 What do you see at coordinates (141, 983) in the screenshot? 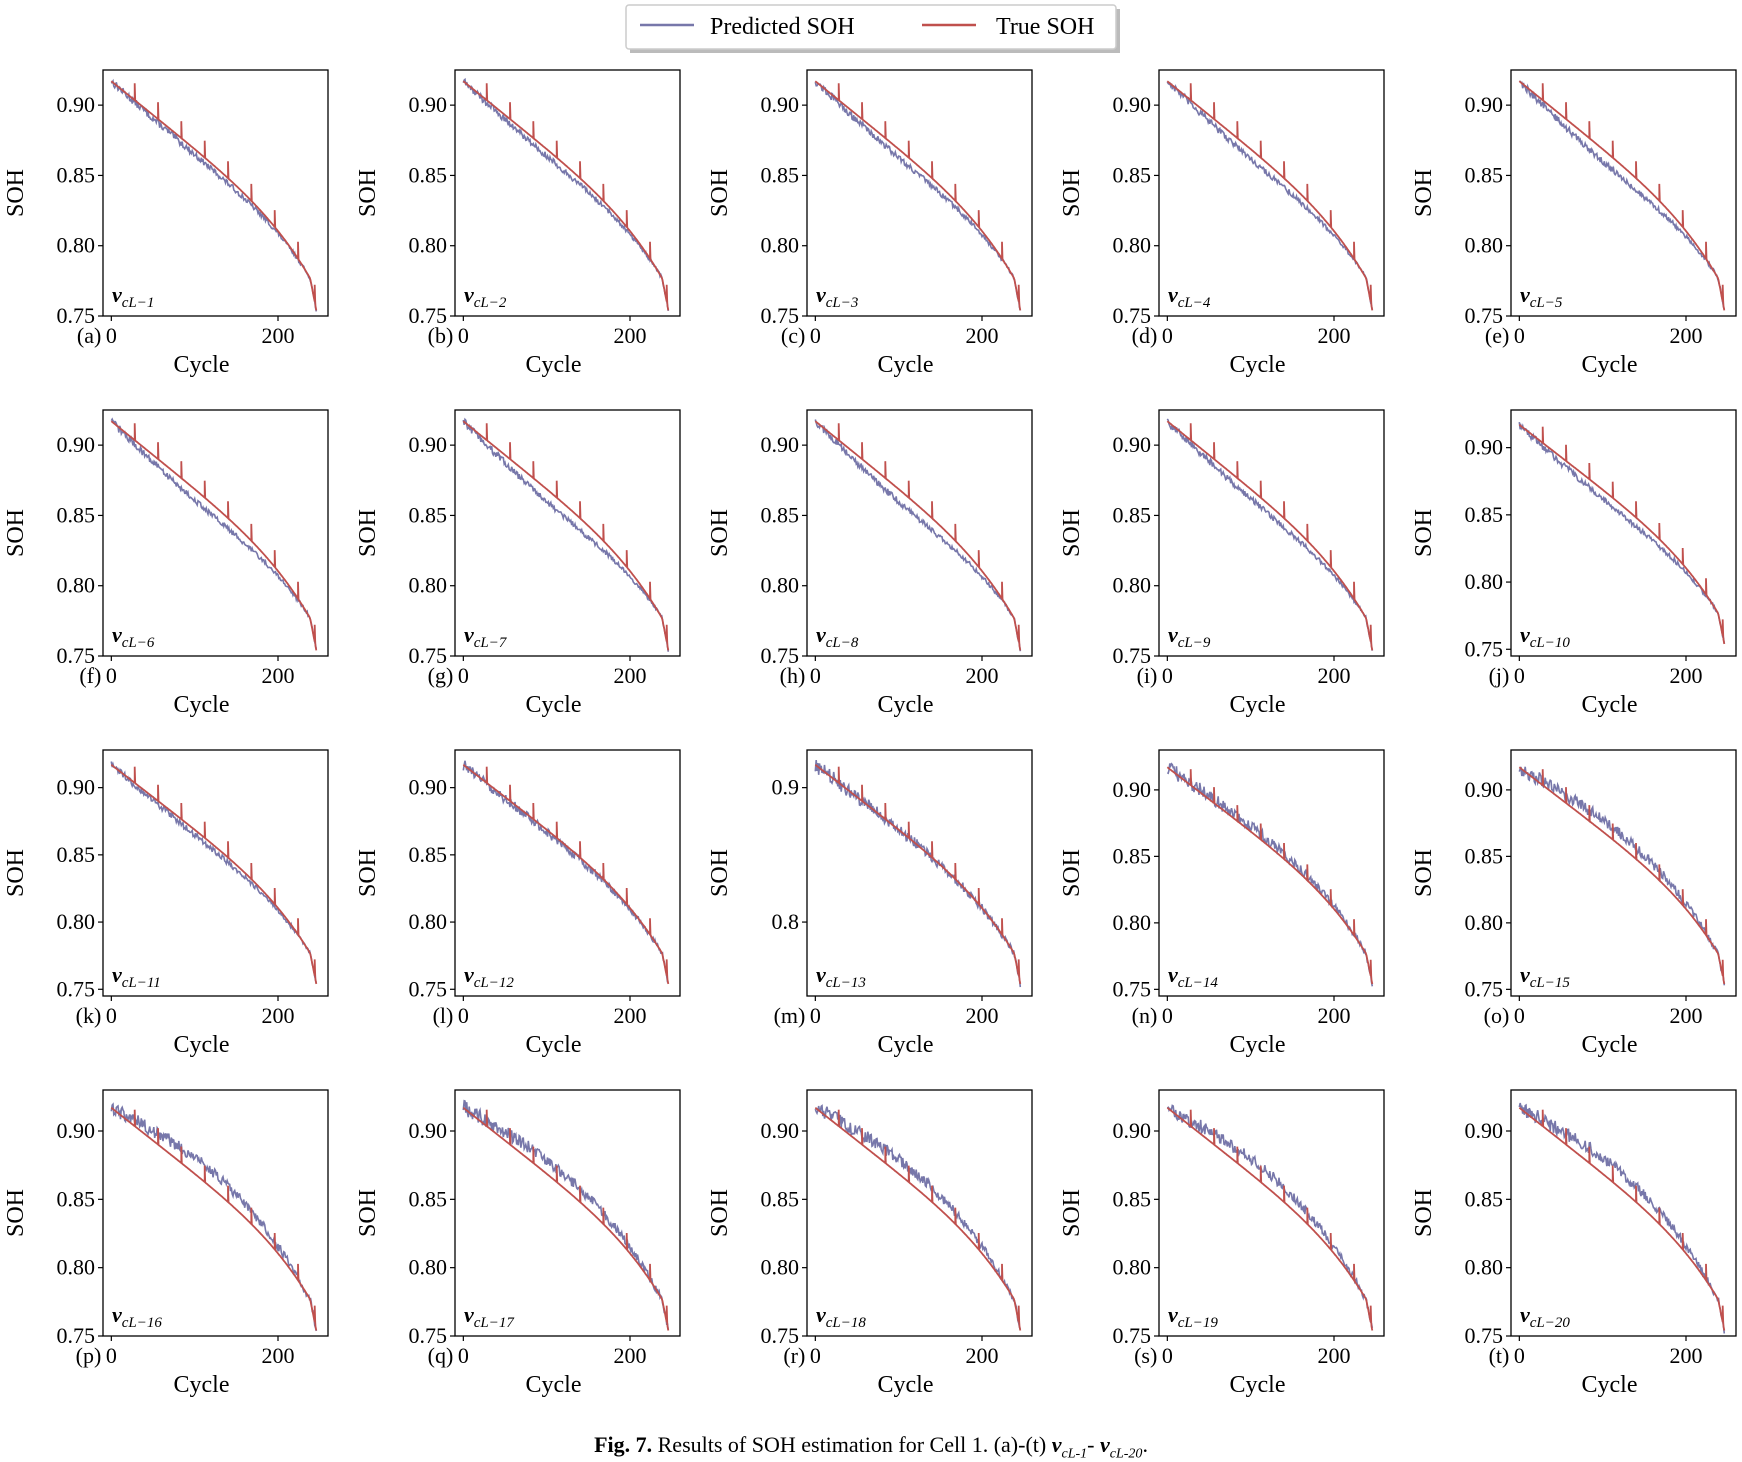
I see `subplot-variable-subscript: cL−11` at bounding box center [141, 983].